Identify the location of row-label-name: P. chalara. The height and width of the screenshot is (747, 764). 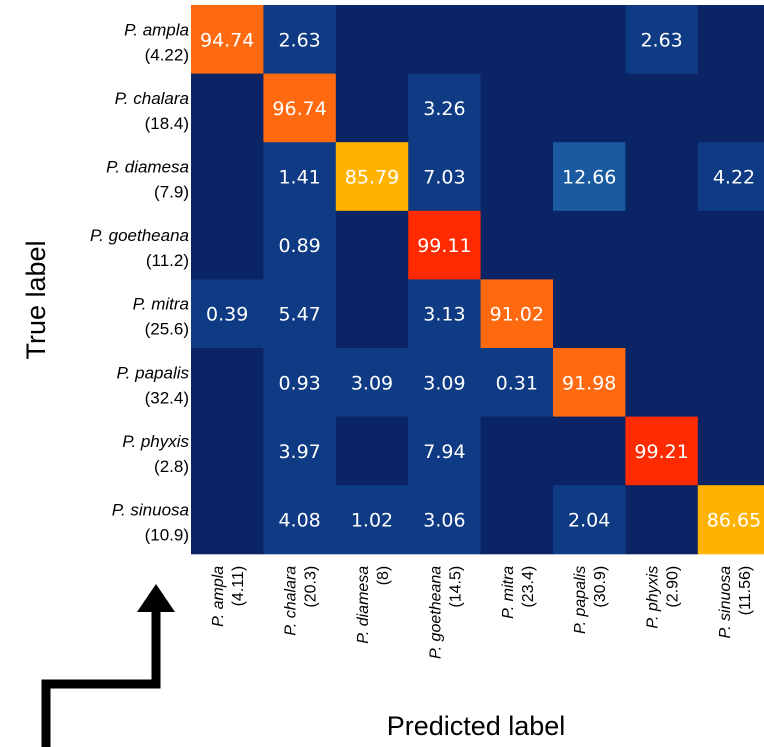
(152, 98).